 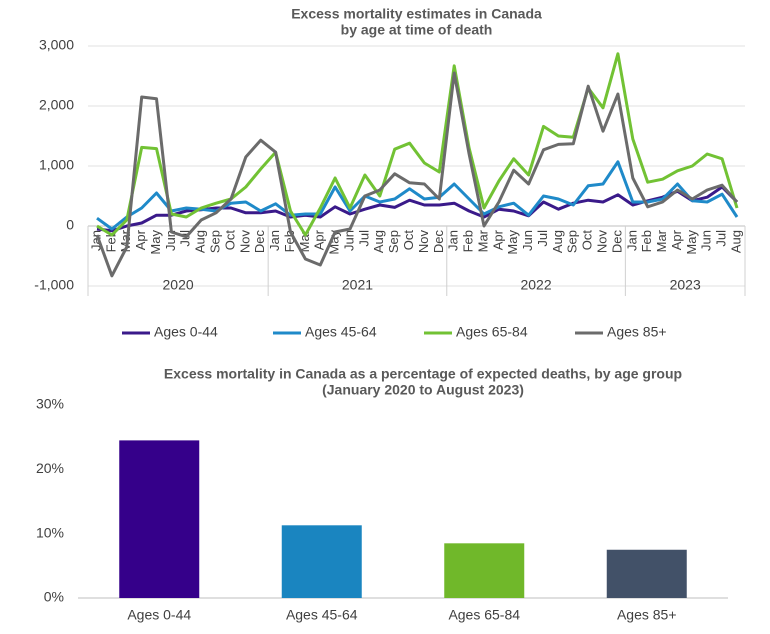 I want to click on y-tick-label: 10%, so click(x=50, y=532).